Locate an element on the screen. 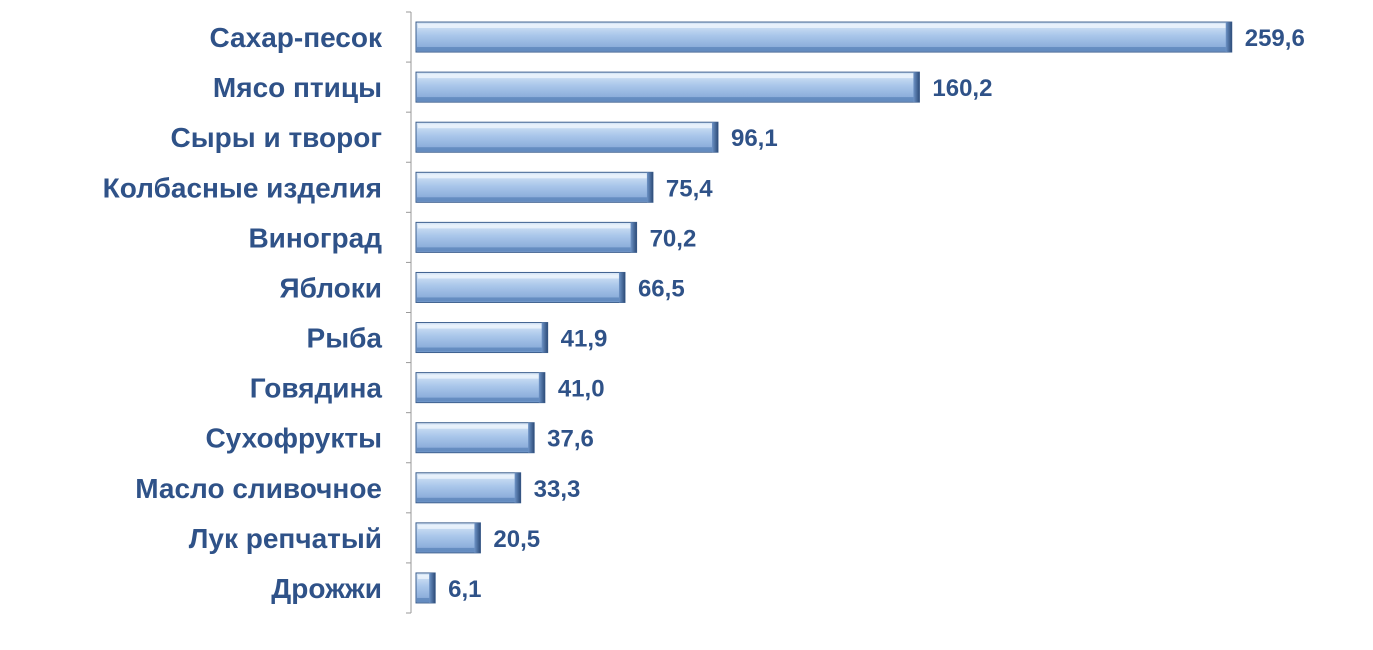 Image resolution: width=1373 pixels, height=650 pixels. value-label: 96,1 is located at coordinates (754, 138).